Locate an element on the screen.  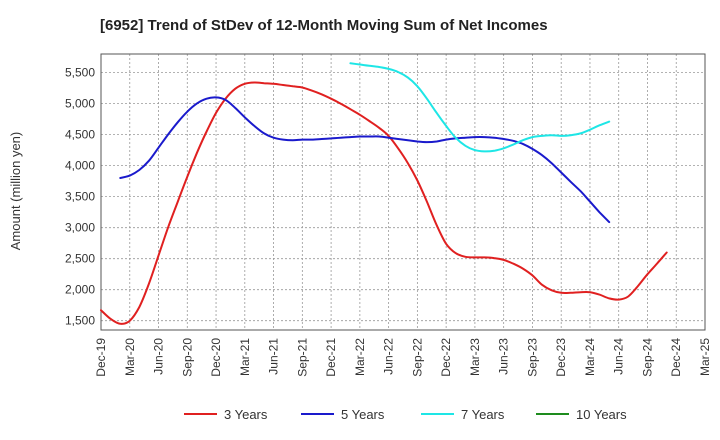
x-tick-label: Dec-24 is located at coordinates (676, 357).